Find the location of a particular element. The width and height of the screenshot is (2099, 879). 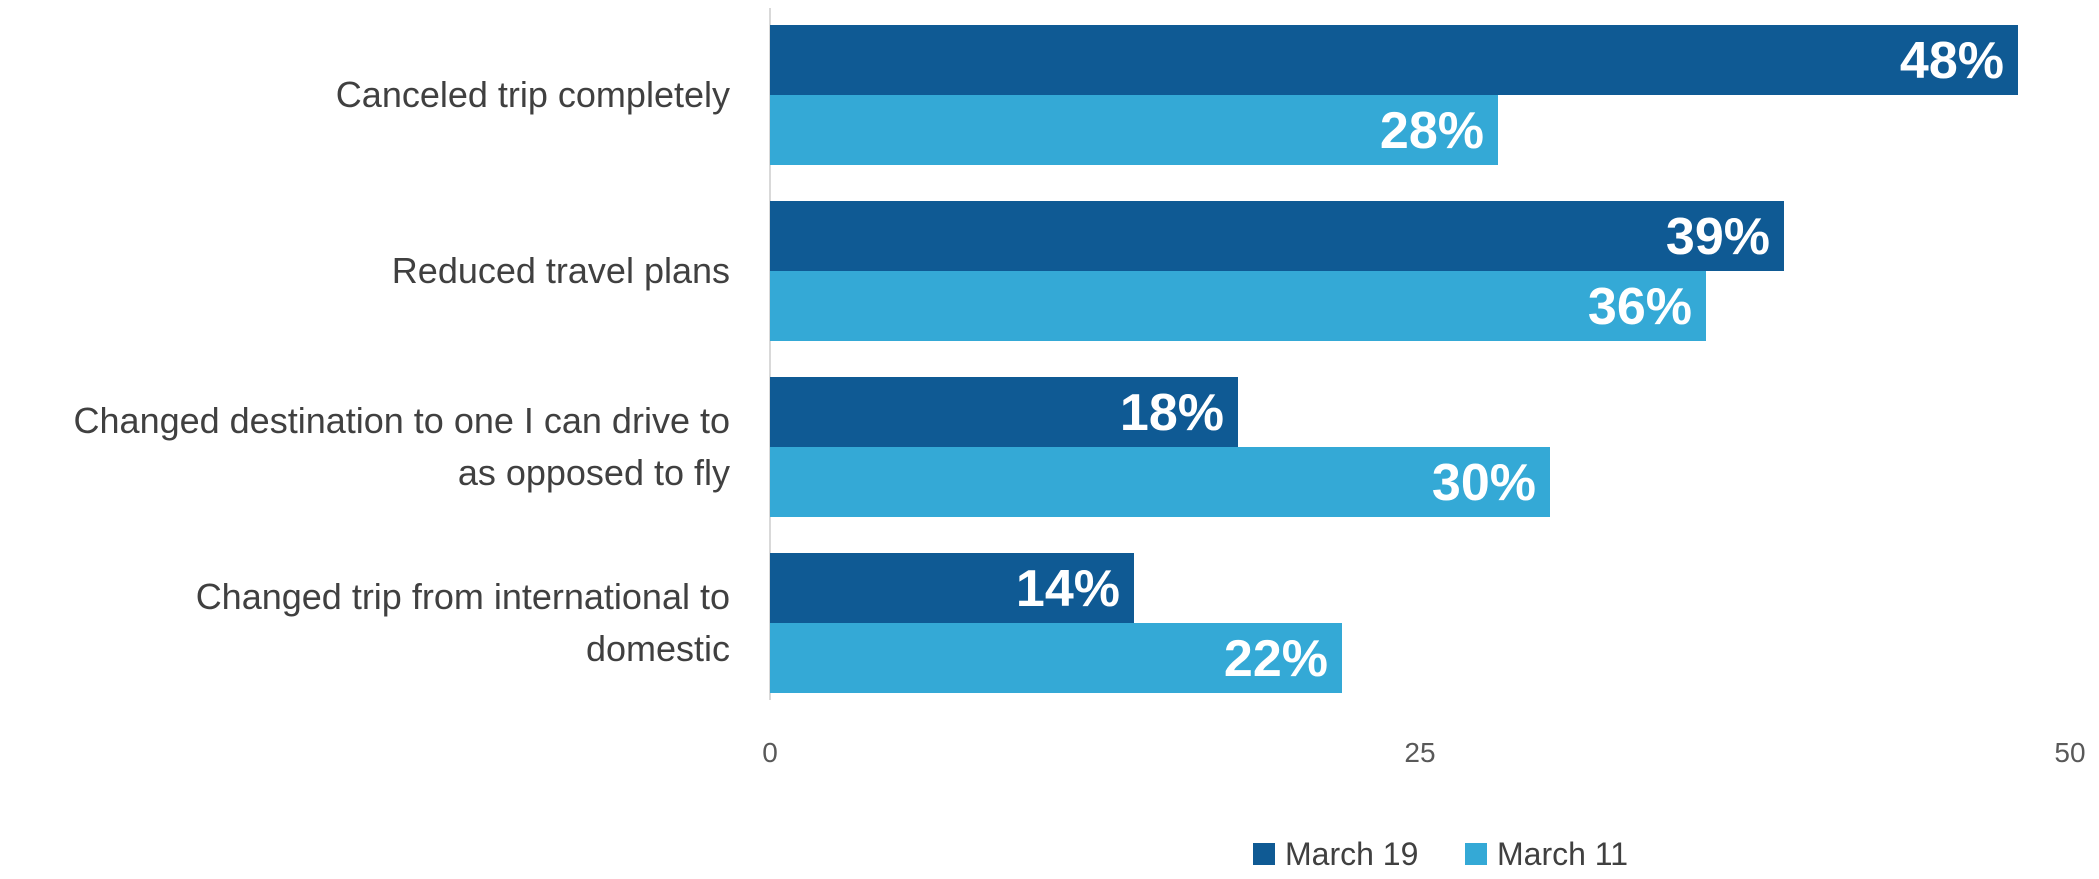

x-tick-label: 50 is located at coordinates (2069, 752).